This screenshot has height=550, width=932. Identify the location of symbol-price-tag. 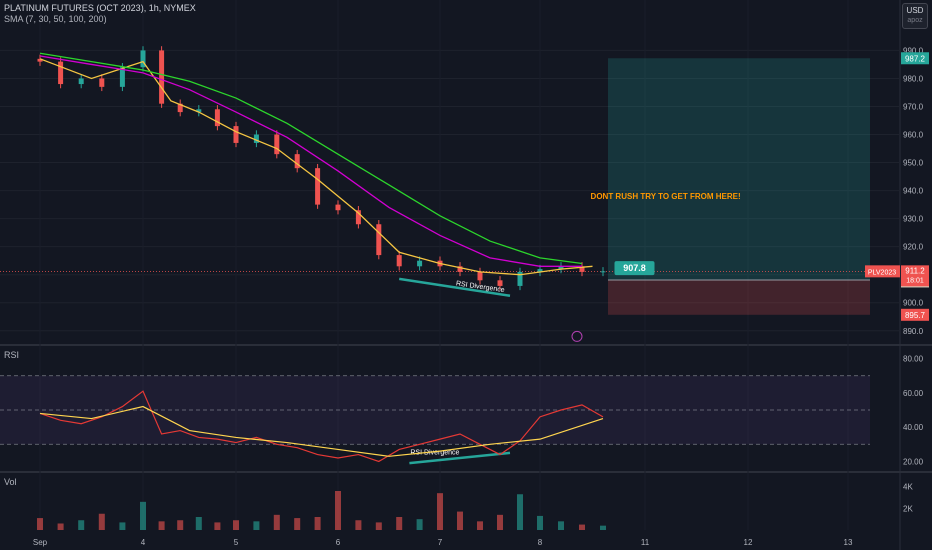
(882, 271).